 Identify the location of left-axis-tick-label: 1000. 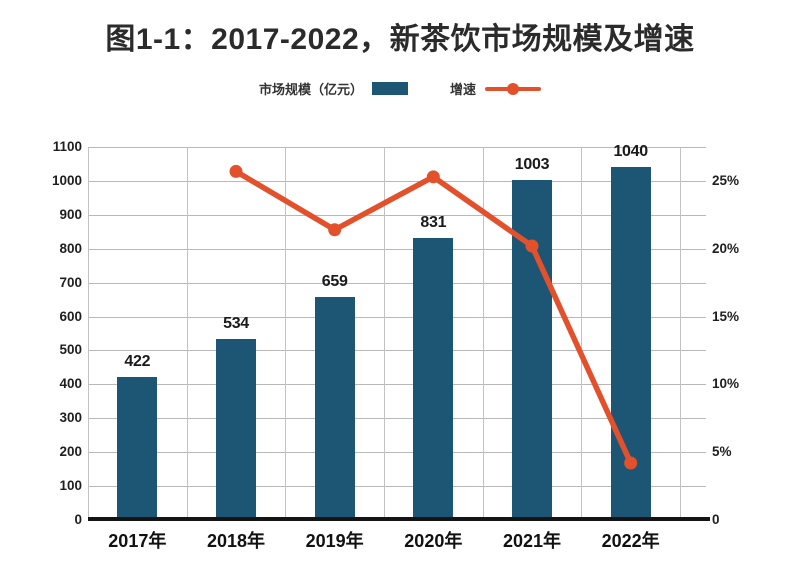
(66, 180).